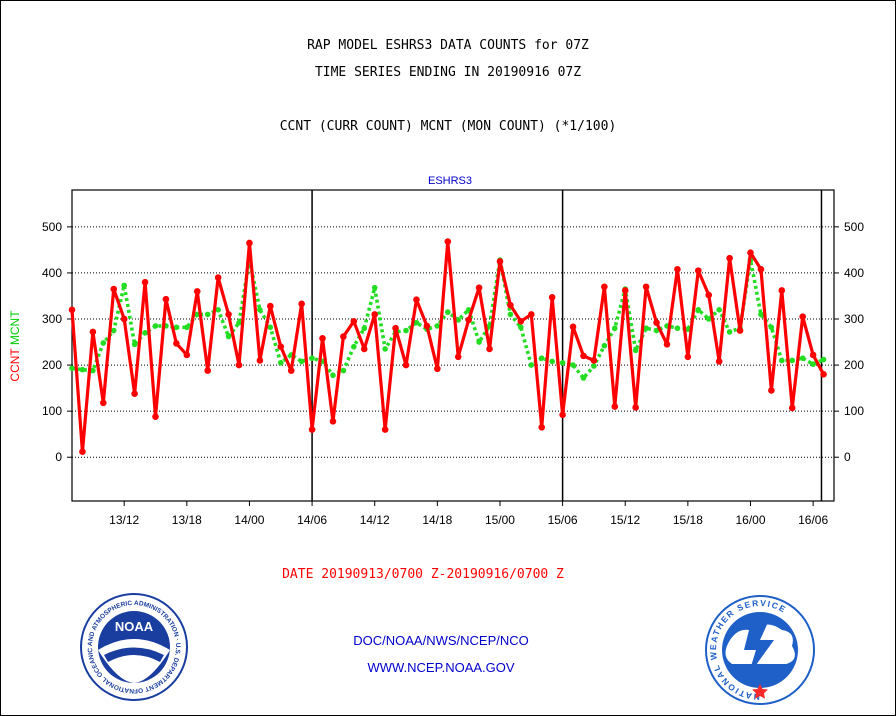 Image resolution: width=896 pixels, height=716 pixels. Describe the element at coordinates (750, 520) in the screenshot. I see `xtick-label-10: 16/00` at that location.